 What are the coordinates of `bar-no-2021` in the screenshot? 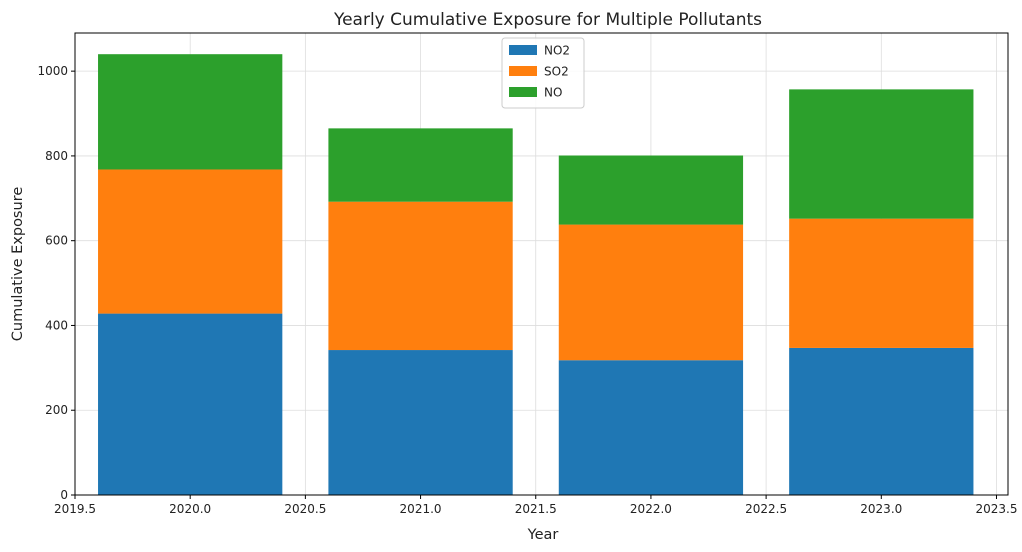 It's located at (420, 165).